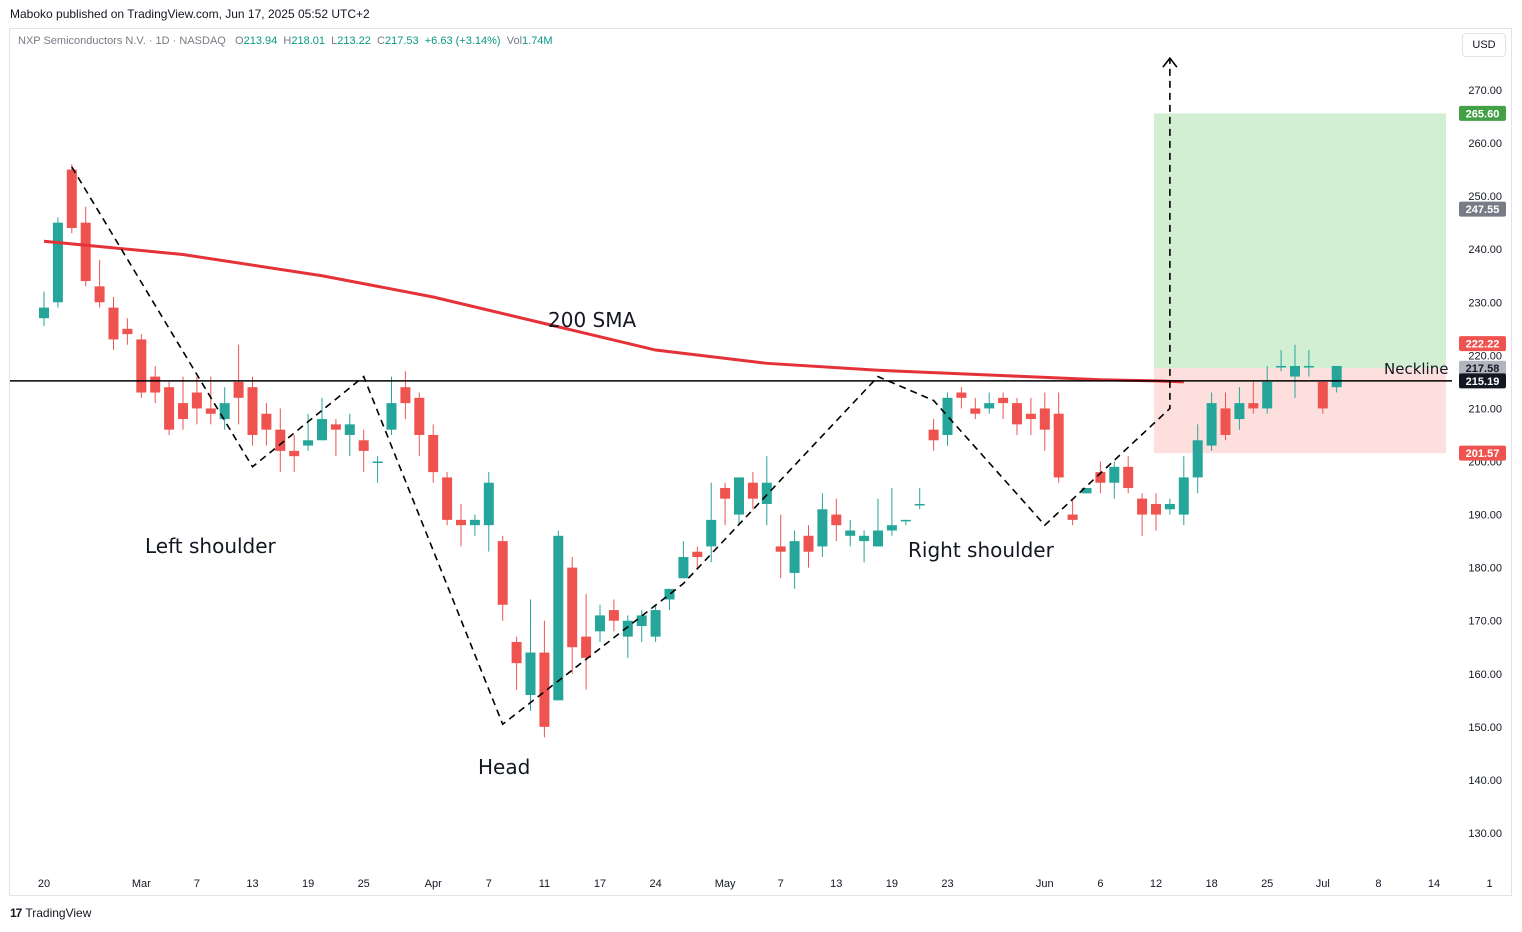  What do you see at coordinates (981, 550) in the screenshot?
I see `right-shoulder-label: Right shoulder` at bounding box center [981, 550].